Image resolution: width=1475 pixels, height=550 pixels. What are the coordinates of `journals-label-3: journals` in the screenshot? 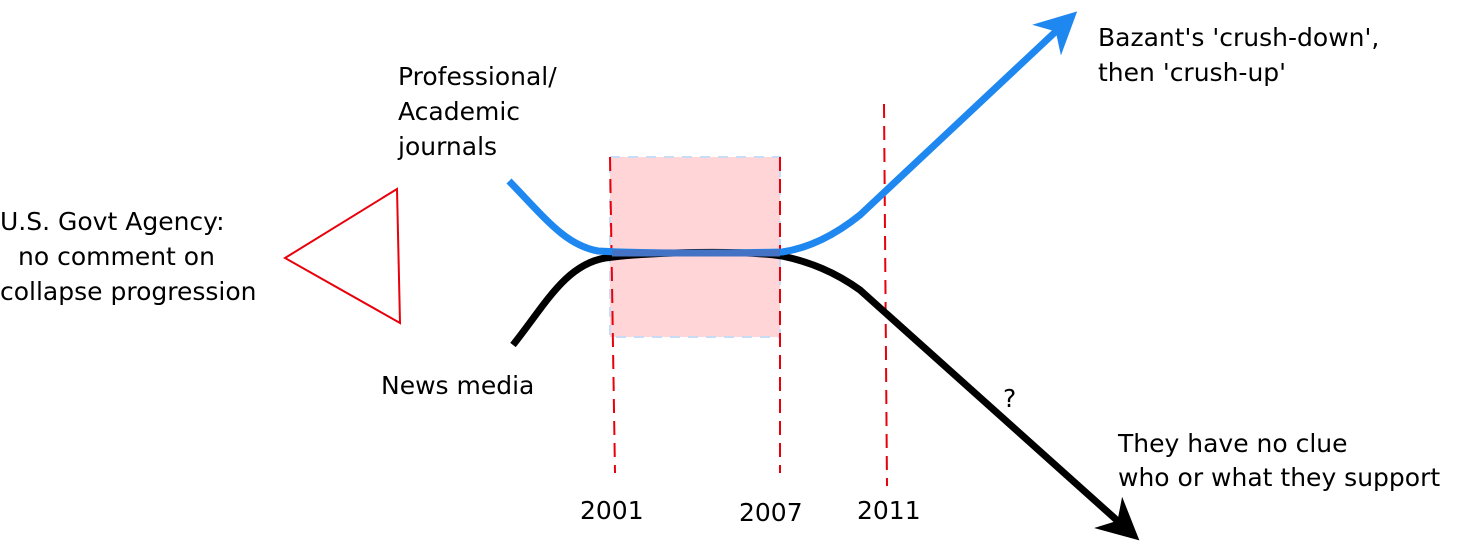 It's located at (447, 146).